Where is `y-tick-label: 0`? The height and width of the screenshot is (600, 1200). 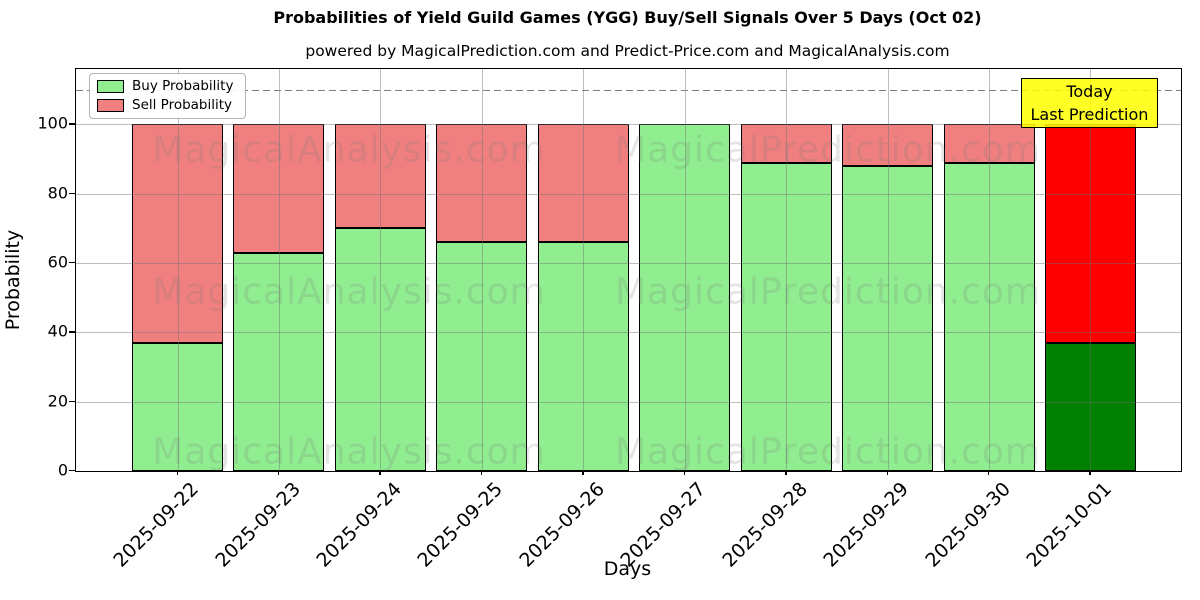
y-tick-label: 0 is located at coordinates (62, 470).